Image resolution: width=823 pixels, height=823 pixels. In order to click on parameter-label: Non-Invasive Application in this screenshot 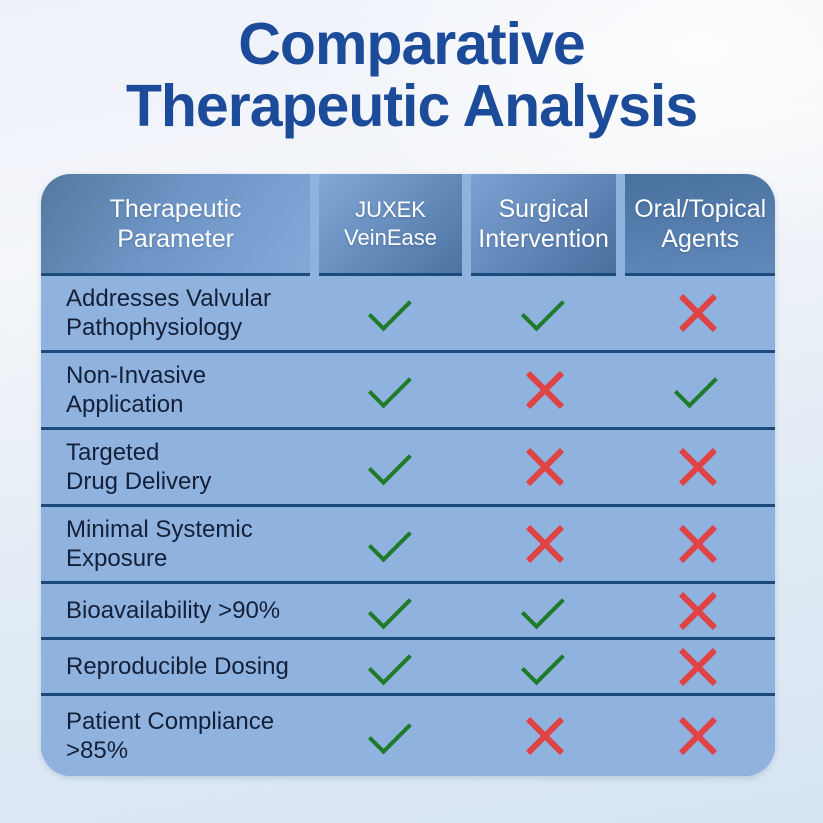, I will do `click(136, 390)`.